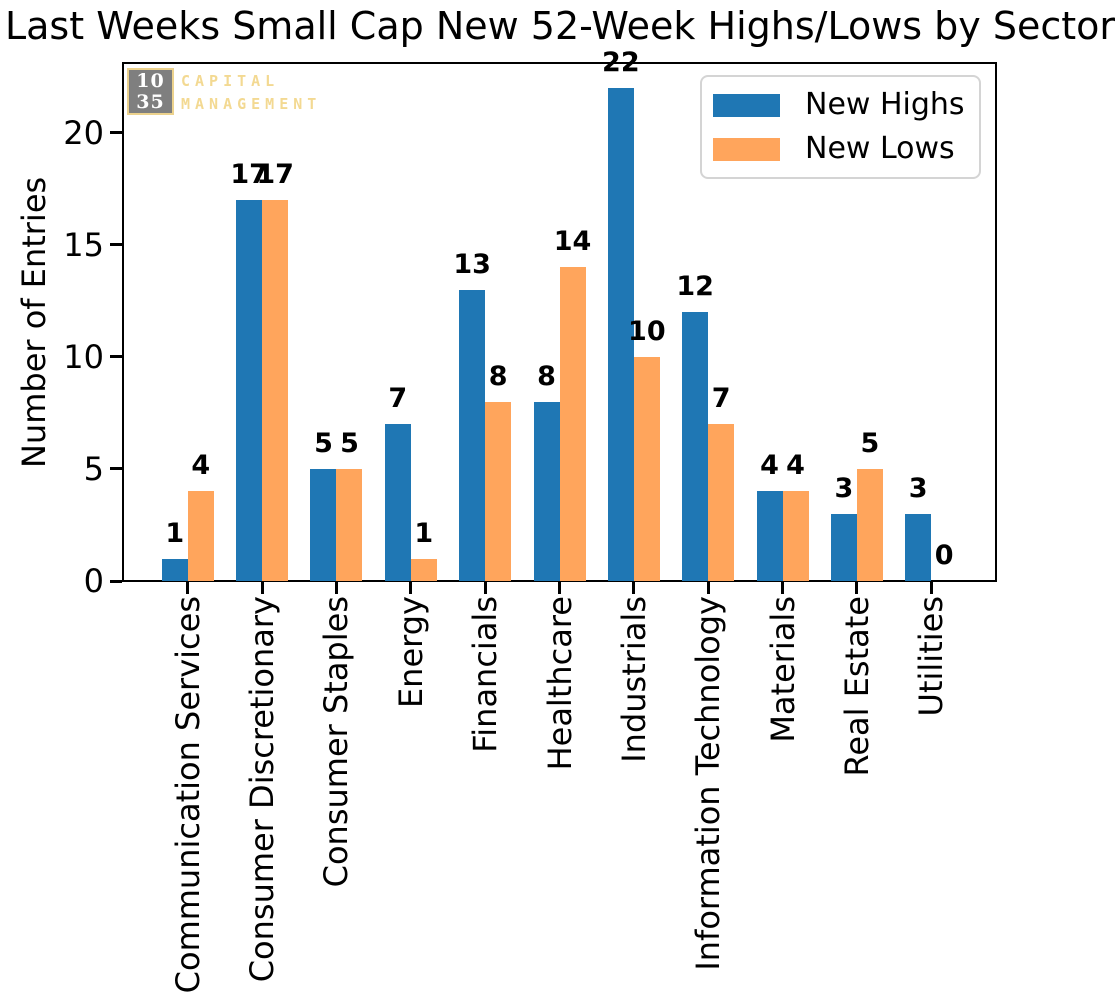  I want to click on x-tick-label-utilities: Utilities, so click(931, 656).